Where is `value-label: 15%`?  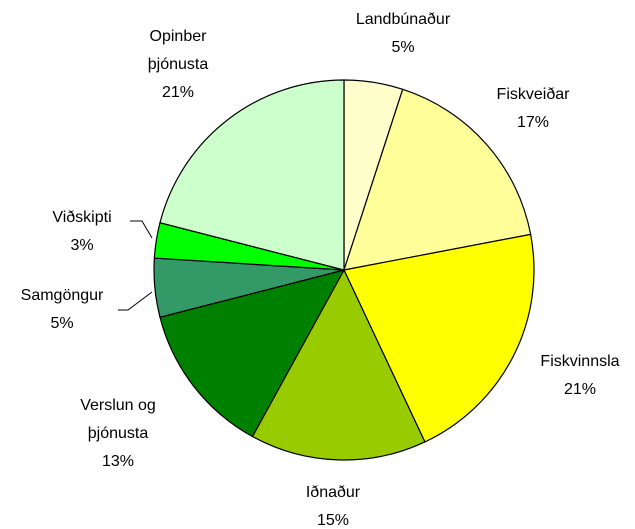 value-label: 15% is located at coordinates (333, 520).